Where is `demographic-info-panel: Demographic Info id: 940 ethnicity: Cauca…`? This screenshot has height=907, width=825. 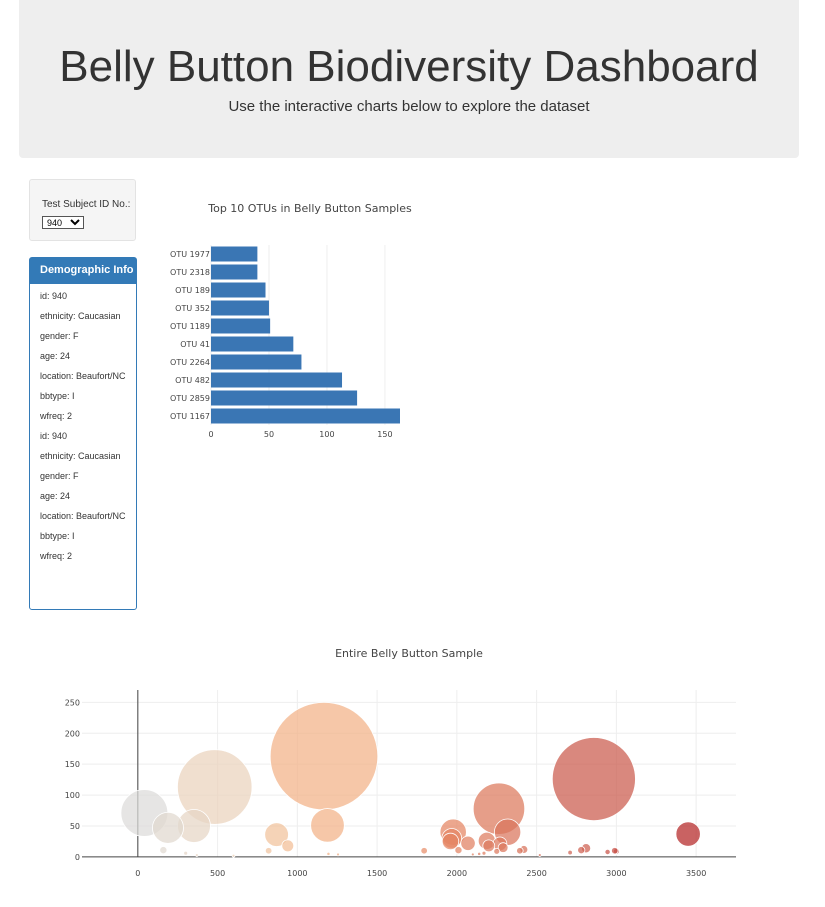
demographic-info-panel: Demographic Info id: 940 ethnicity: Cauca… is located at coordinates (83, 433).